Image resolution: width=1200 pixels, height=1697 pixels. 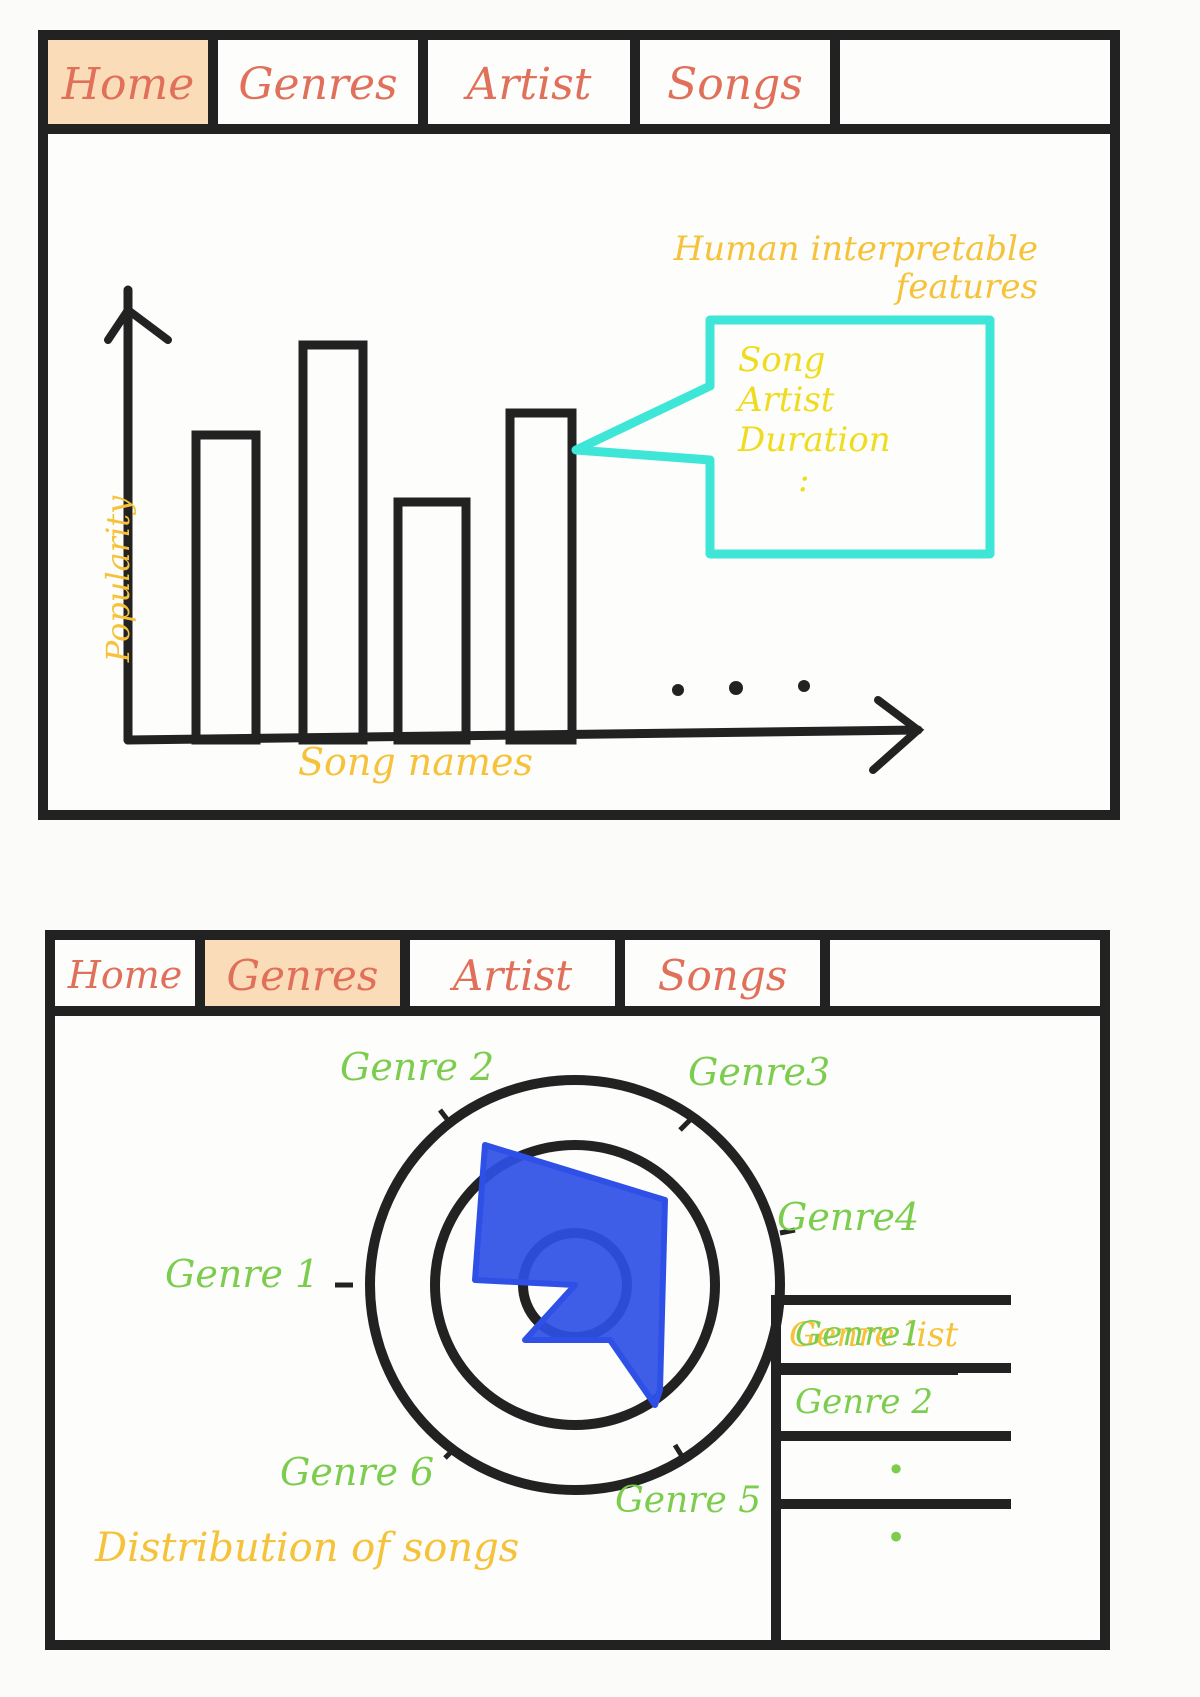 I want to click on distribution-caption: Distribution of songs, so click(x=307, y=1548).